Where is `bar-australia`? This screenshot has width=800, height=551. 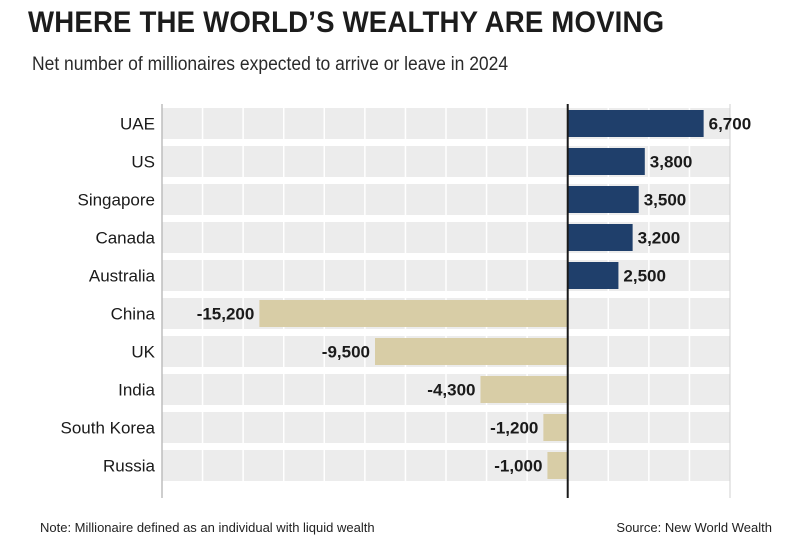 bar-australia is located at coordinates (593, 275).